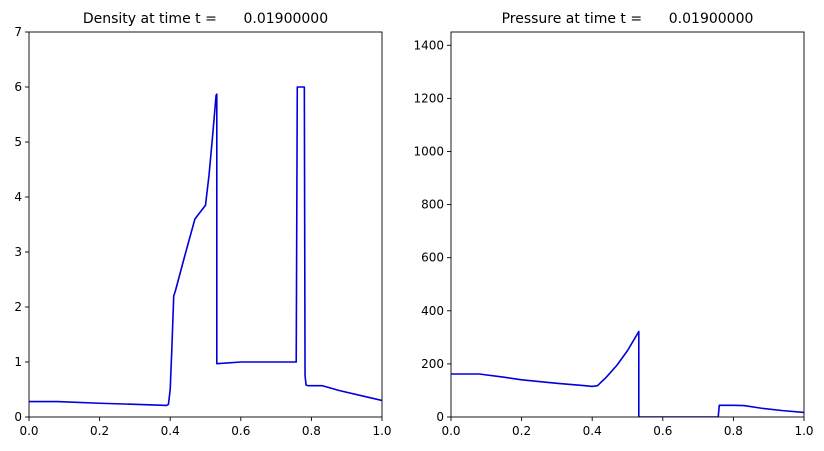  I want to click on pressure-y-tick-label: 200, so click(432, 364).